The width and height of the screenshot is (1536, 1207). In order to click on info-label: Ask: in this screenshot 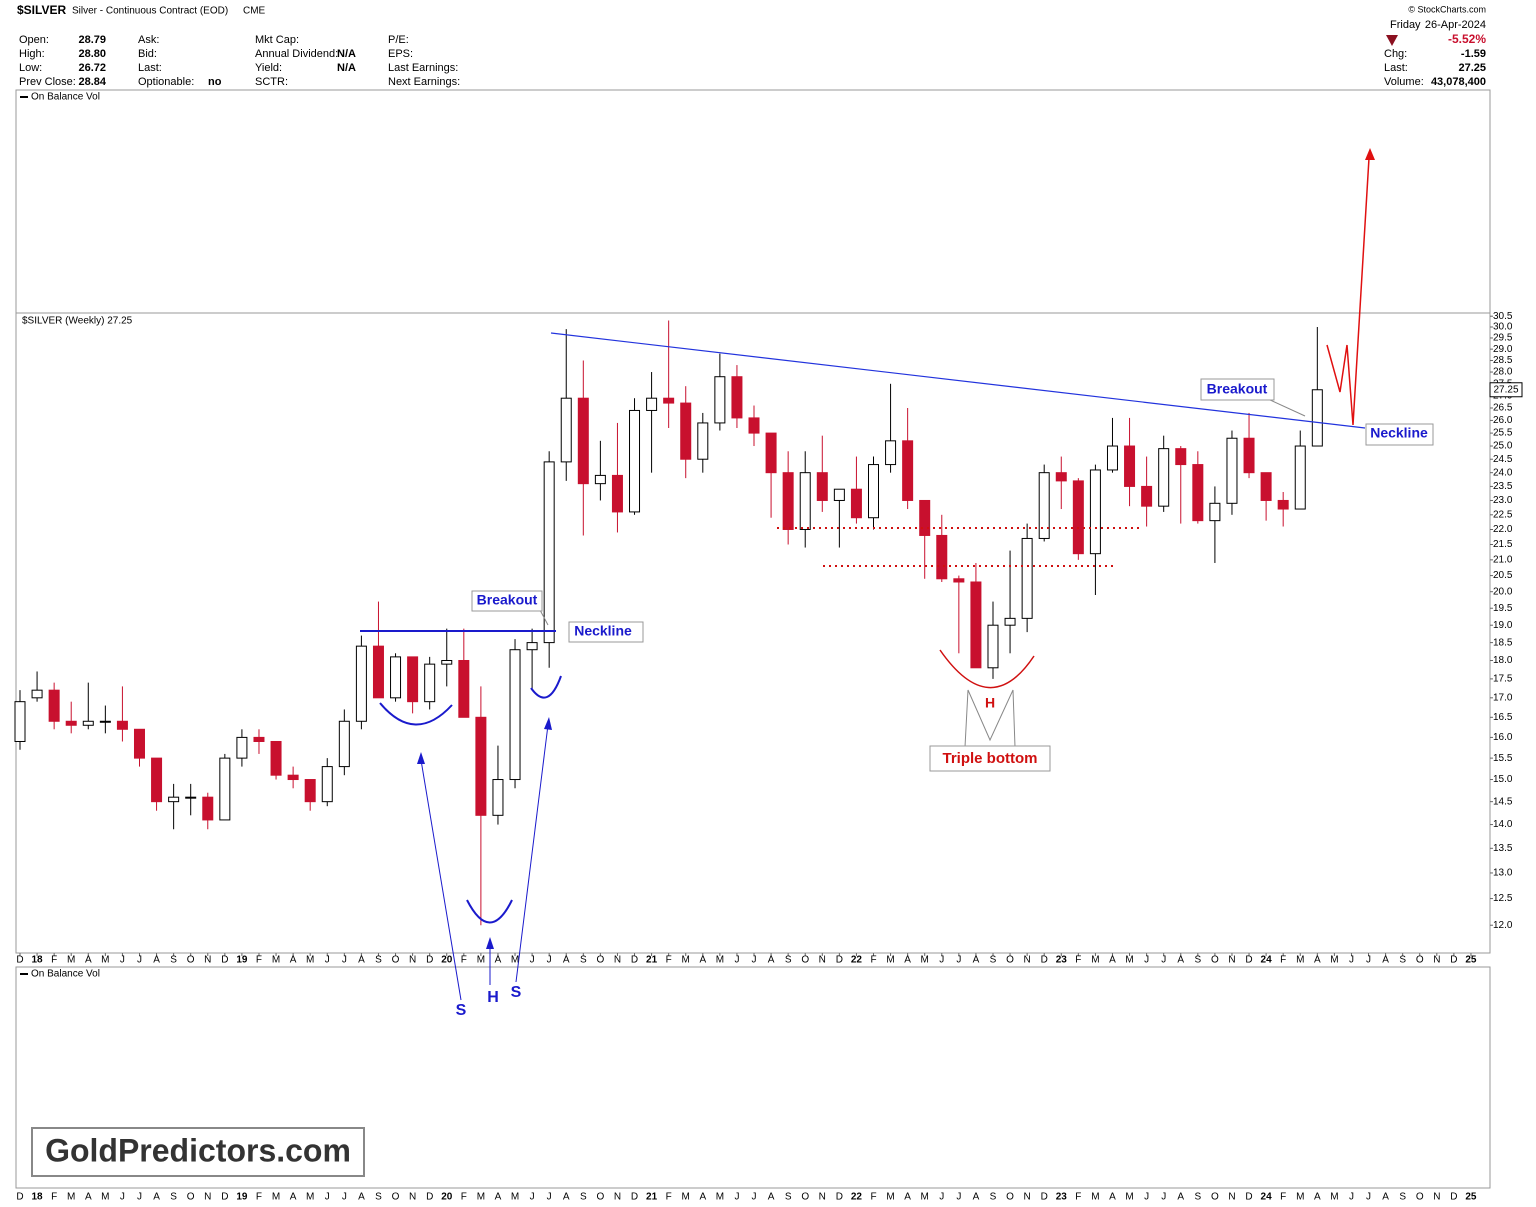, I will do `click(148, 40)`.